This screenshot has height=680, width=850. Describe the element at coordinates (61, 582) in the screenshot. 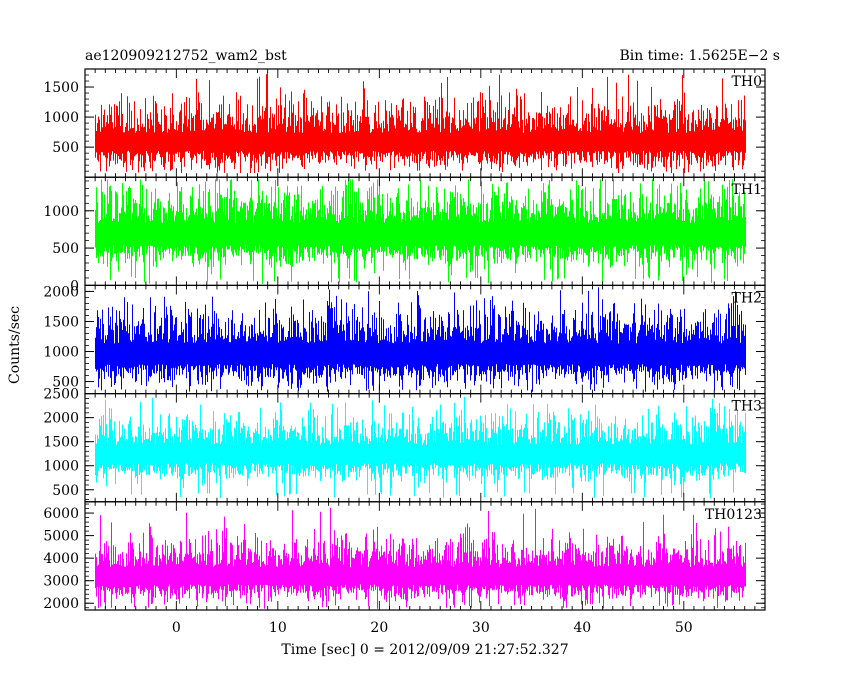

I see `y-tick-label: 3000` at that location.